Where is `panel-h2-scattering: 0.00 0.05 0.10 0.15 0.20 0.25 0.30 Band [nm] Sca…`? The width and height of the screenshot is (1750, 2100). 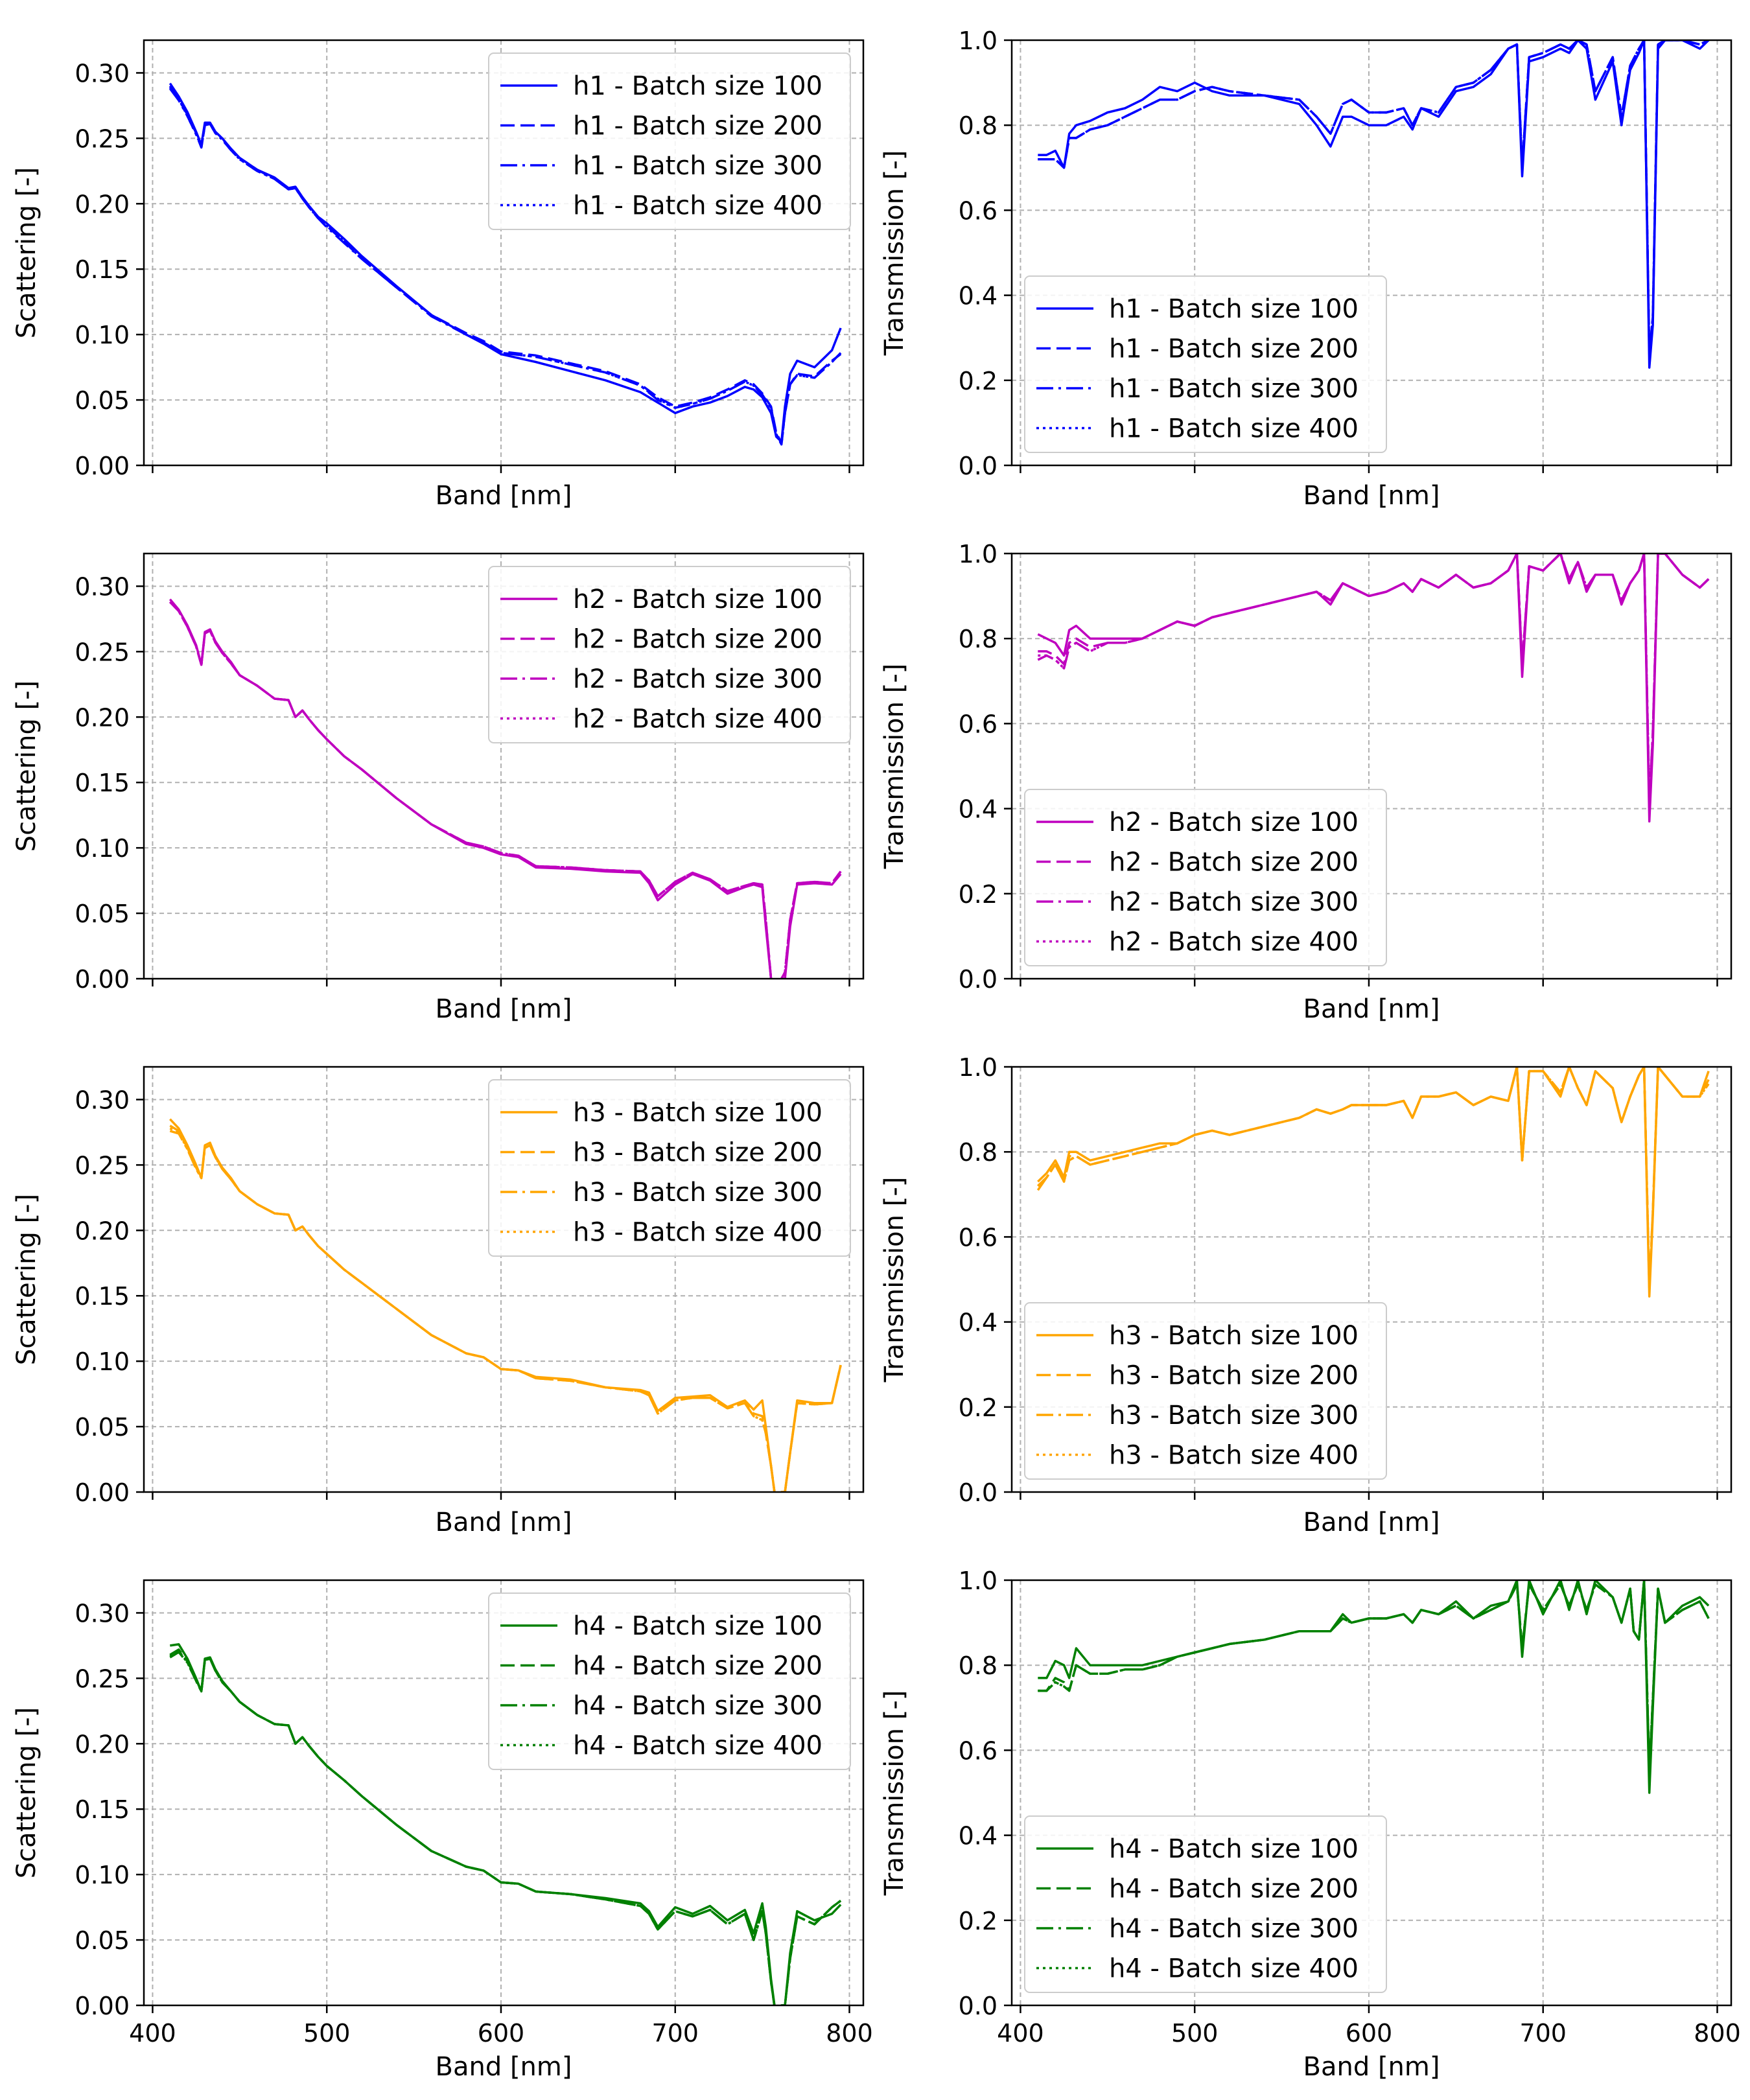 panel-h2-scattering: 0.00 0.05 0.10 0.15 0.20 0.25 0.30 Band [nm] Sca… is located at coordinates (439, 788).